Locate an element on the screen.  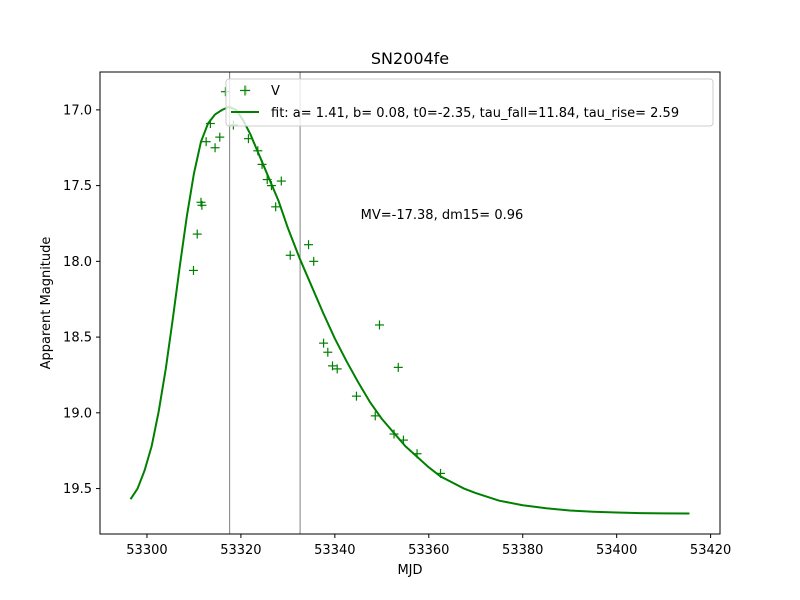
y-tick-label: 17.0 is located at coordinates (77, 110).